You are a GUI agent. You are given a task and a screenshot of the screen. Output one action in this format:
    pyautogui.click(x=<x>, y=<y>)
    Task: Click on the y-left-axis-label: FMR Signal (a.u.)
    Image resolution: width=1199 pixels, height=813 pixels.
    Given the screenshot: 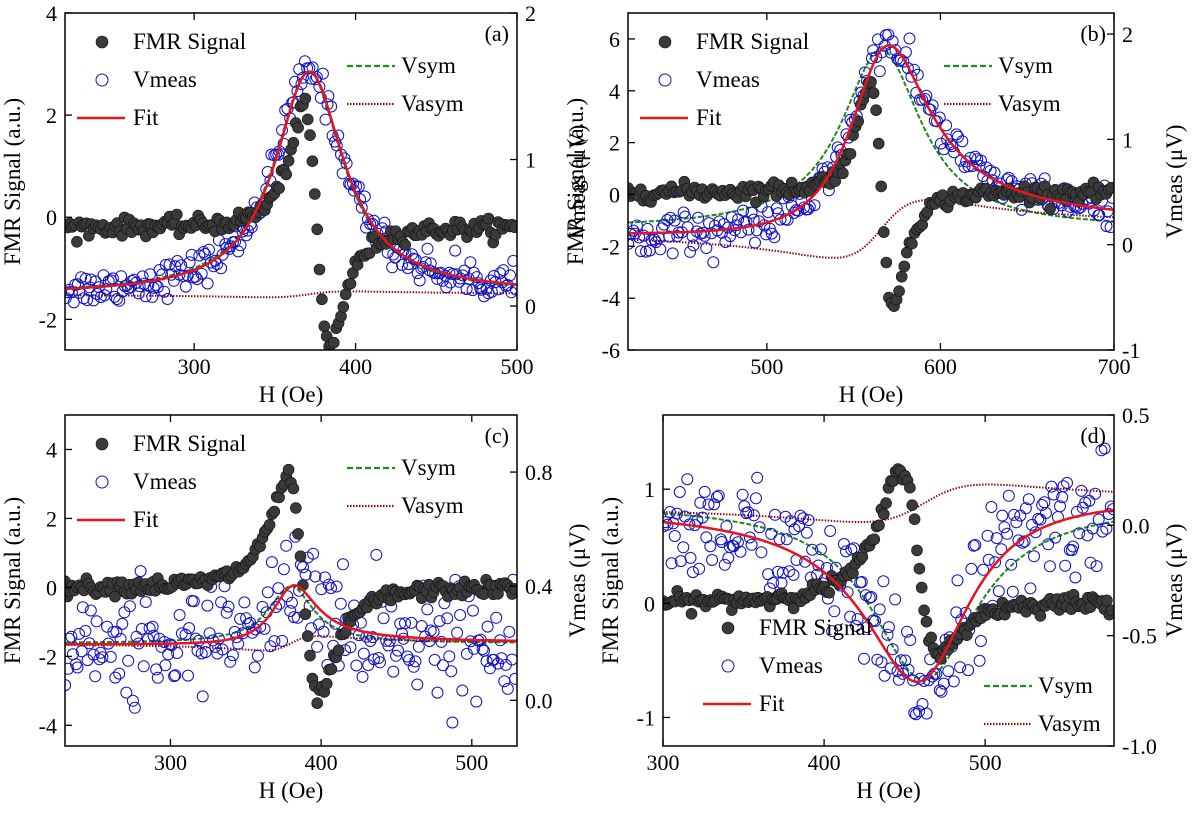 What is the action you would take?
    pyautogui.click(x=12, y=580)
    